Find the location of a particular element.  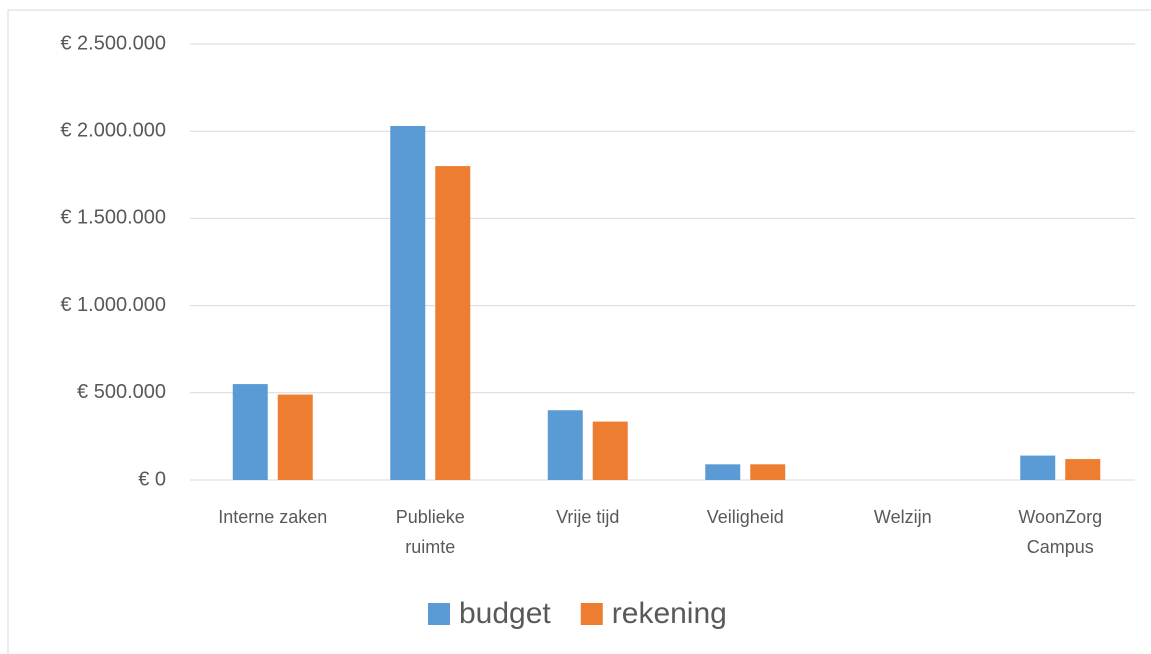

x-tick-label: Interne zaken is located at coordinates (273, 517).